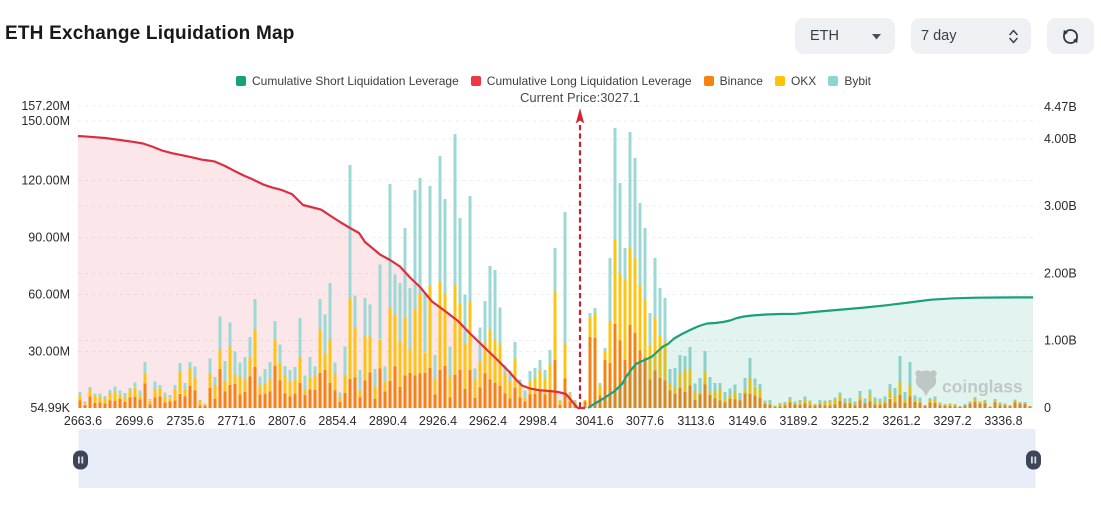 The height and width of the screenshot is (515, 1101). What do you see at coordinates (50, 408) in the screenshot?
I see `svg-text: 54.99K` at bounding box center [50, 408].